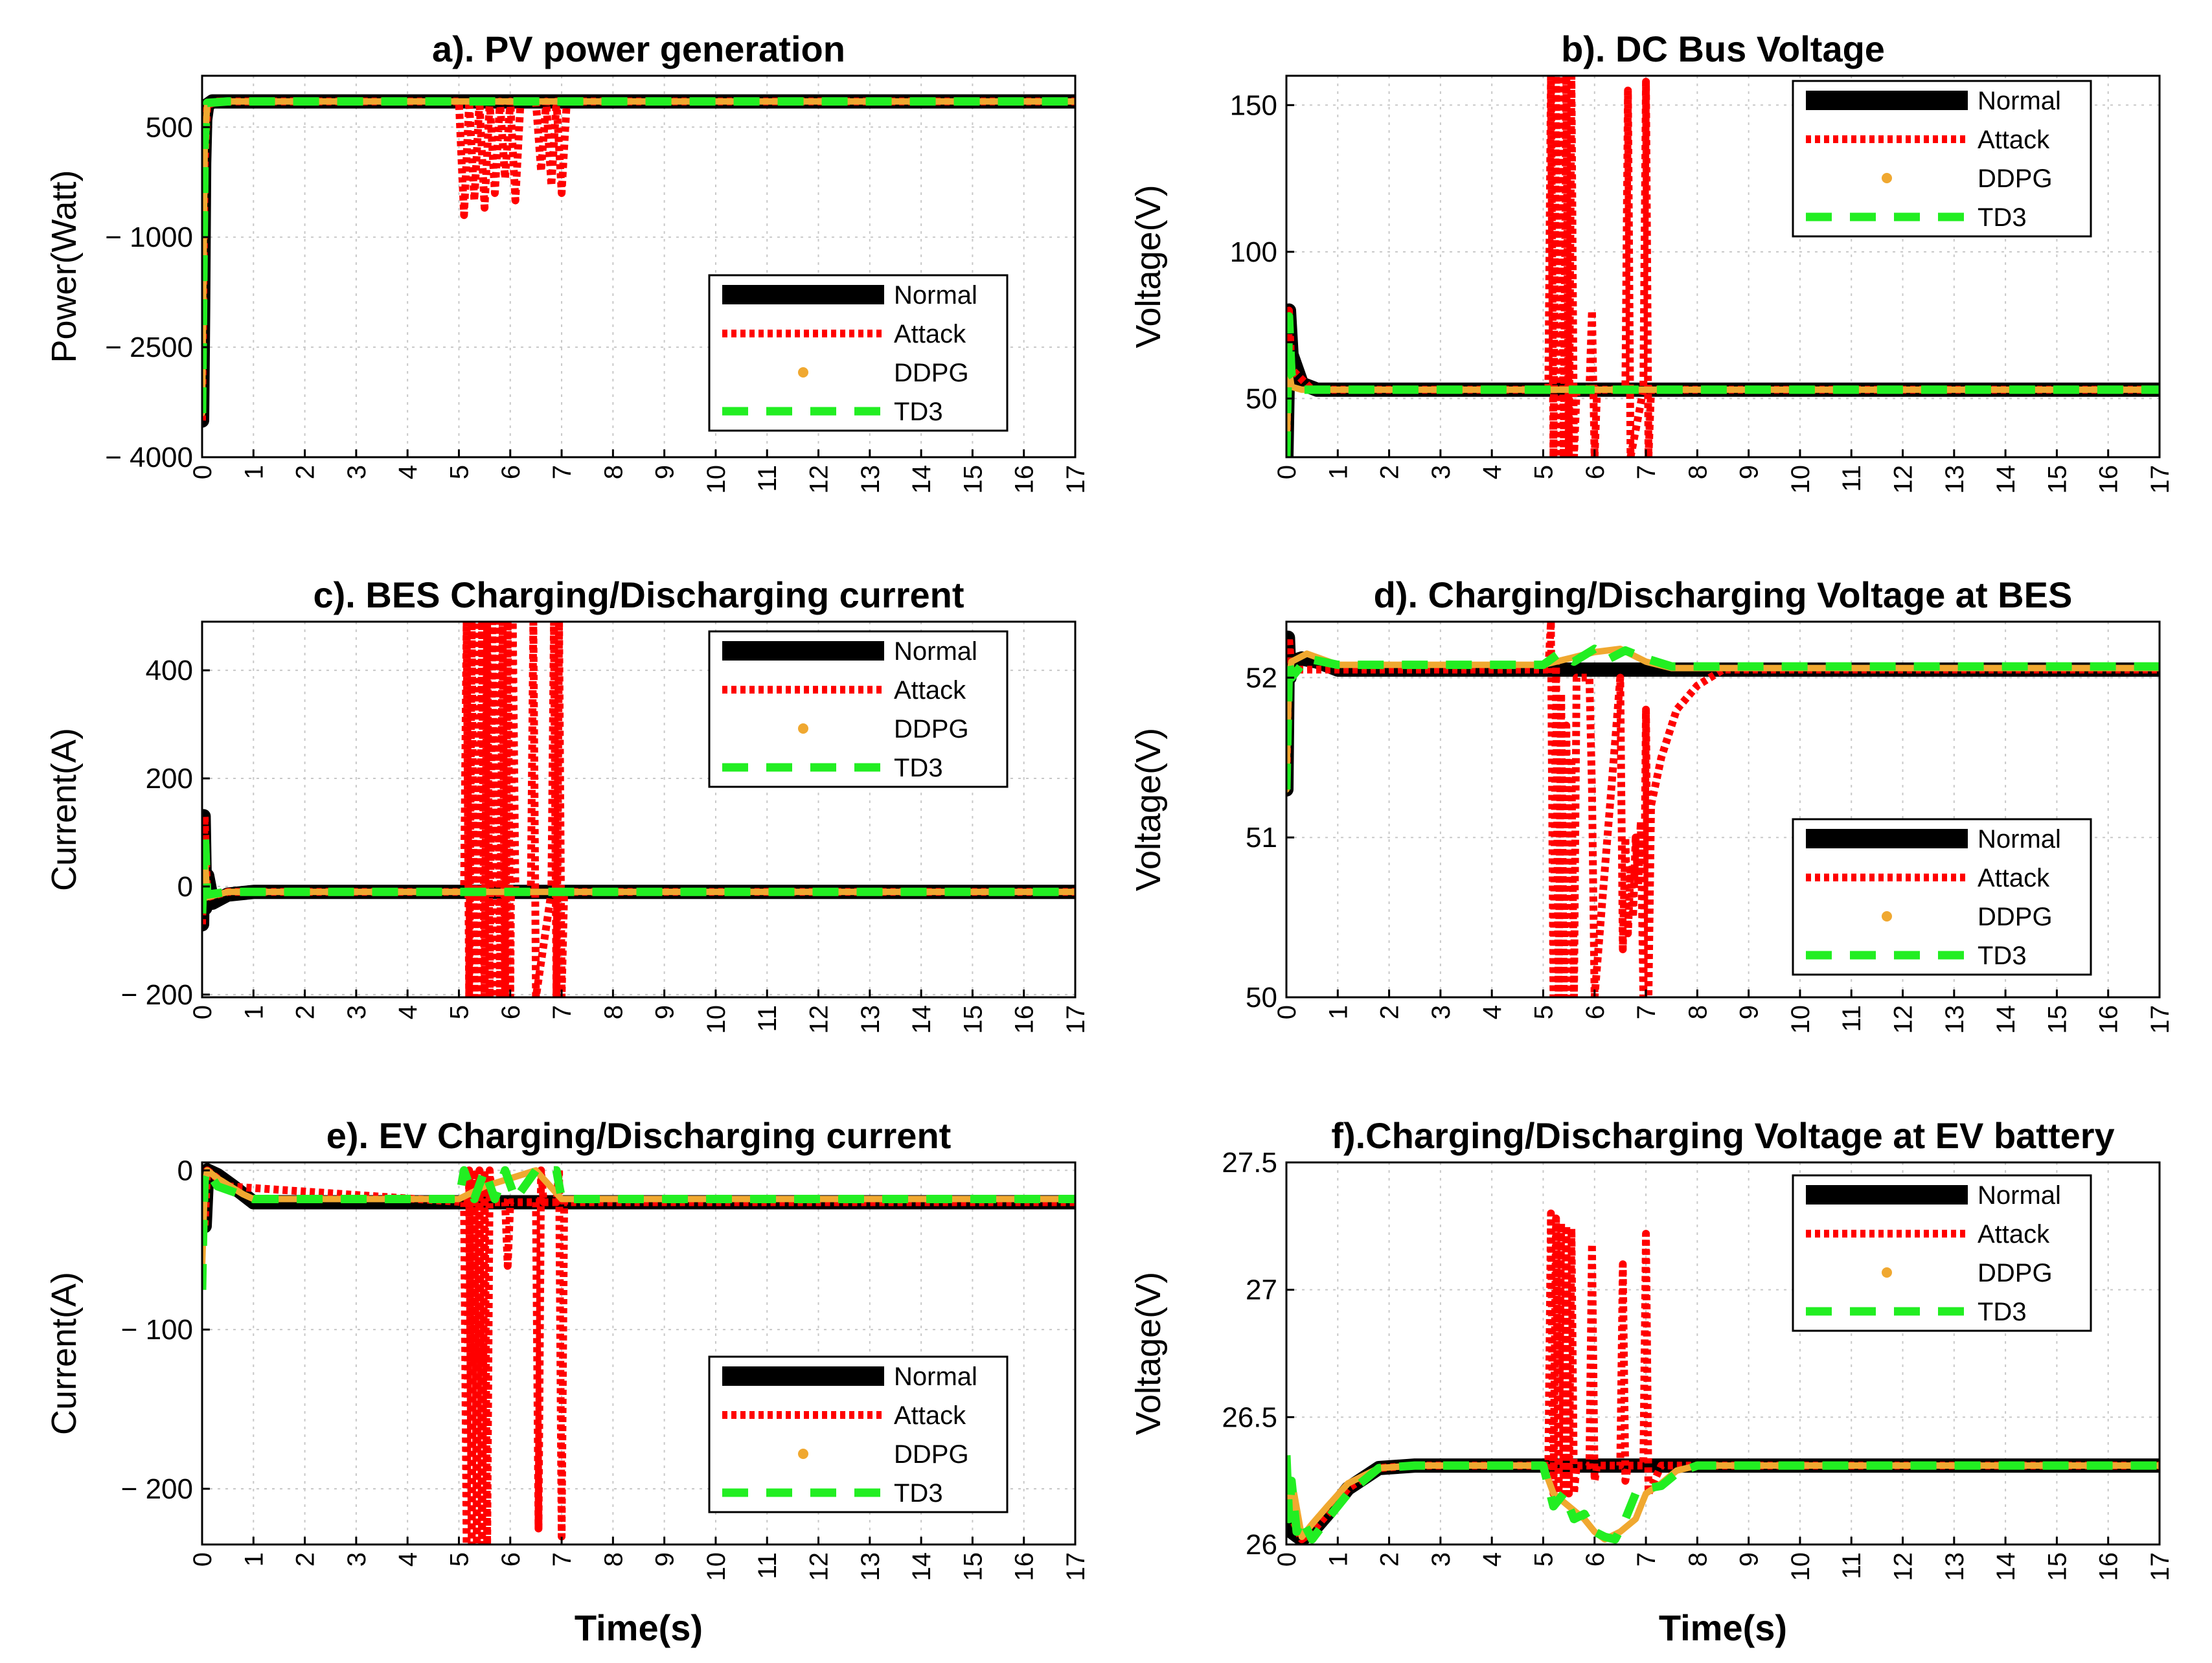 Image resolution: width=2212 pixels, height=1663 pixels. What do you see at coordinates (639, 1627) in the screenshot?
I see `x-axis-label: Time(s)` at bounding box center [639, 1627].